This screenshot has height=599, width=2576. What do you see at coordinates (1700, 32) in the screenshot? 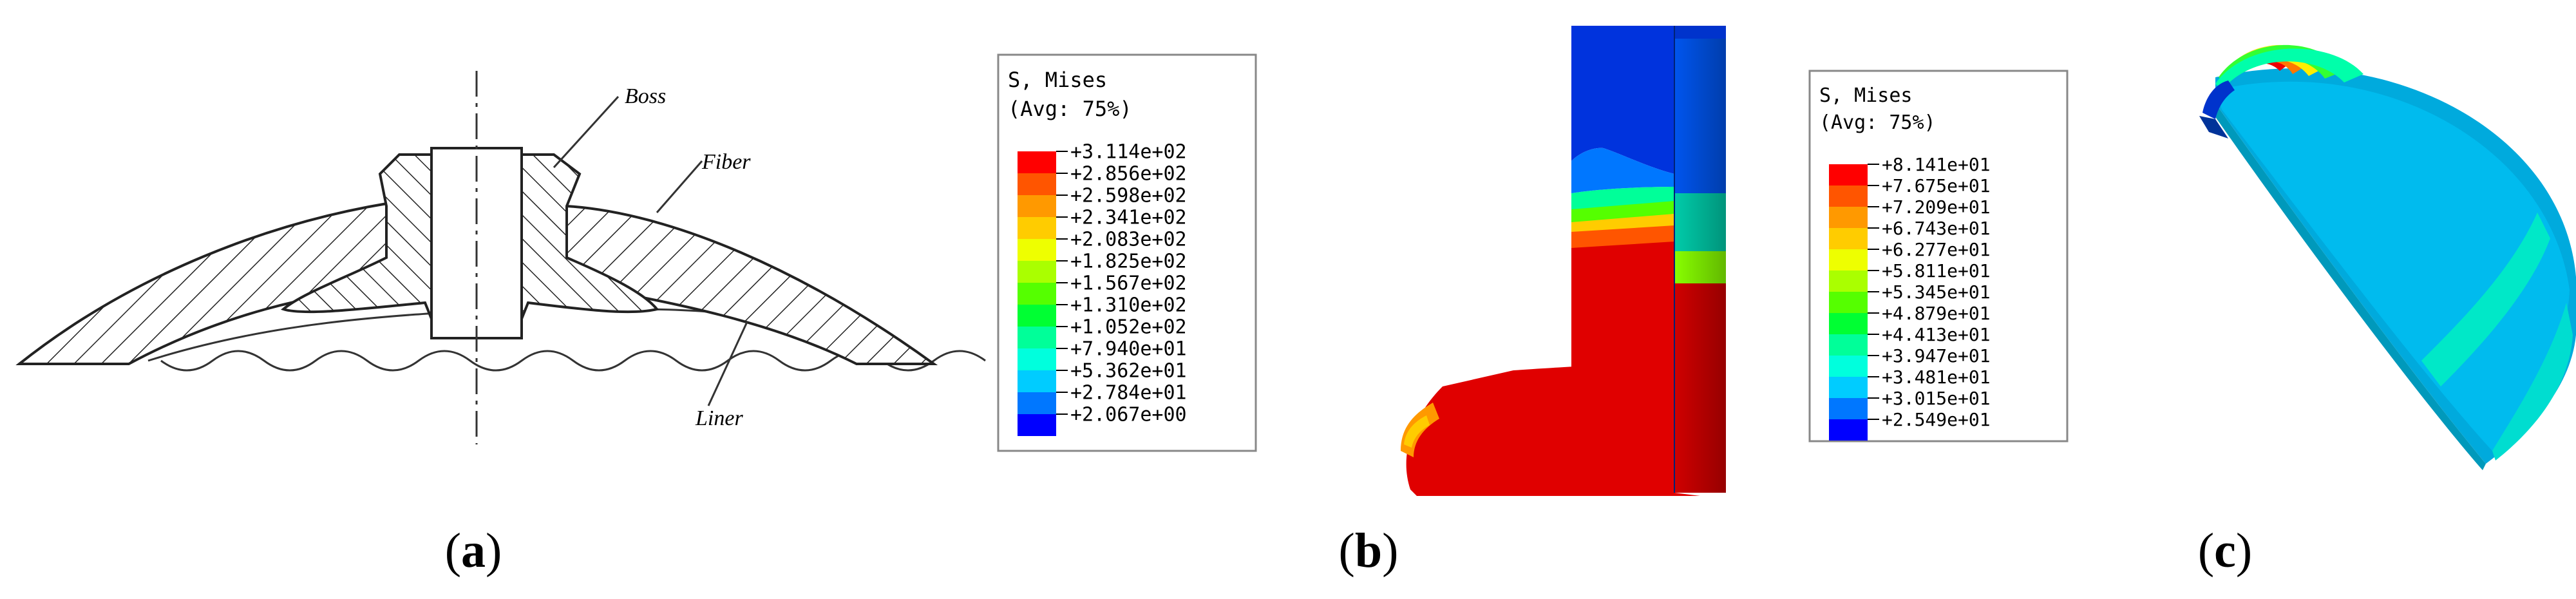
I see `model-b-top-lip` at bounding box center [1700, 32].